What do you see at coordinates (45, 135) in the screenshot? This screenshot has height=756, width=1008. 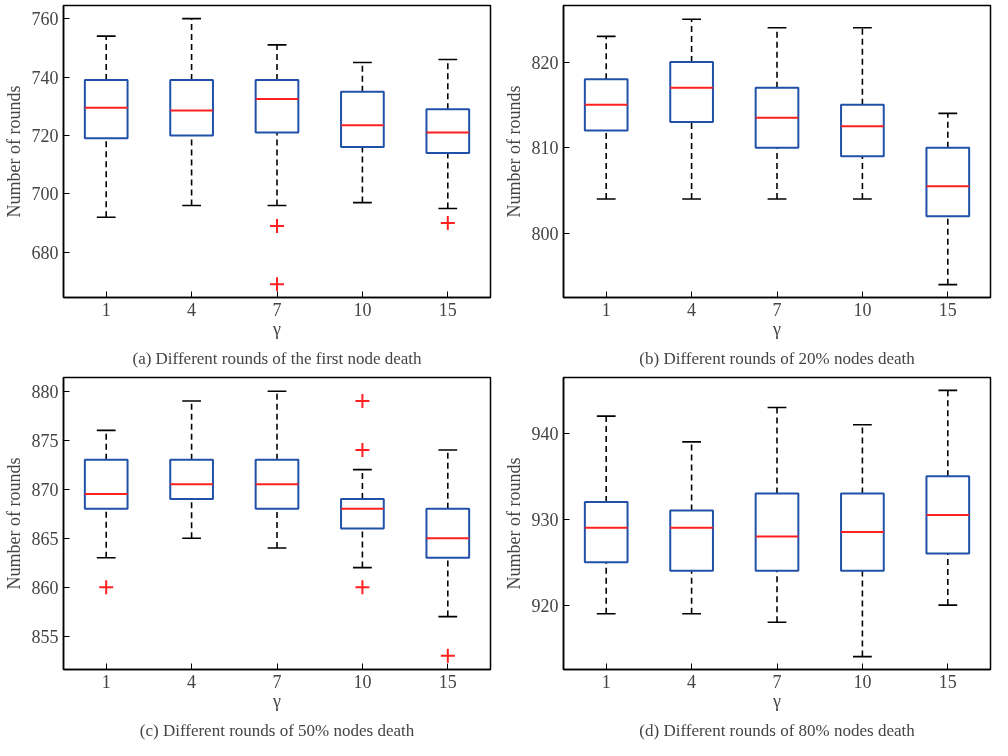 I see `y-tick-label: 720` at bounding box center [45, 135].